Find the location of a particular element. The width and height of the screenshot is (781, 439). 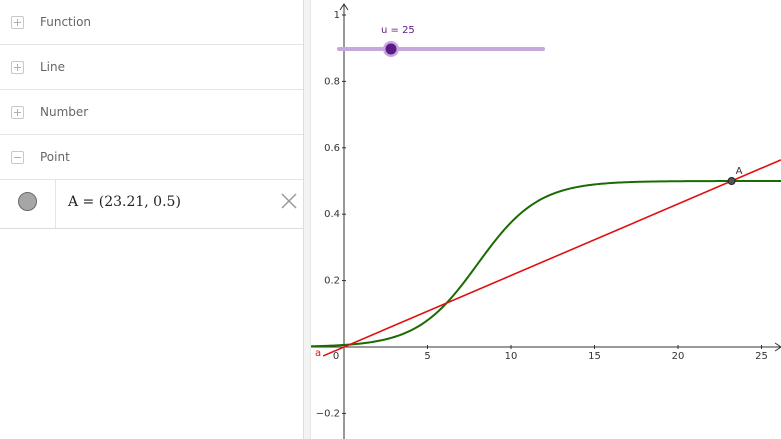

slider-label: u = 25 is located at coordinates (398, 30).